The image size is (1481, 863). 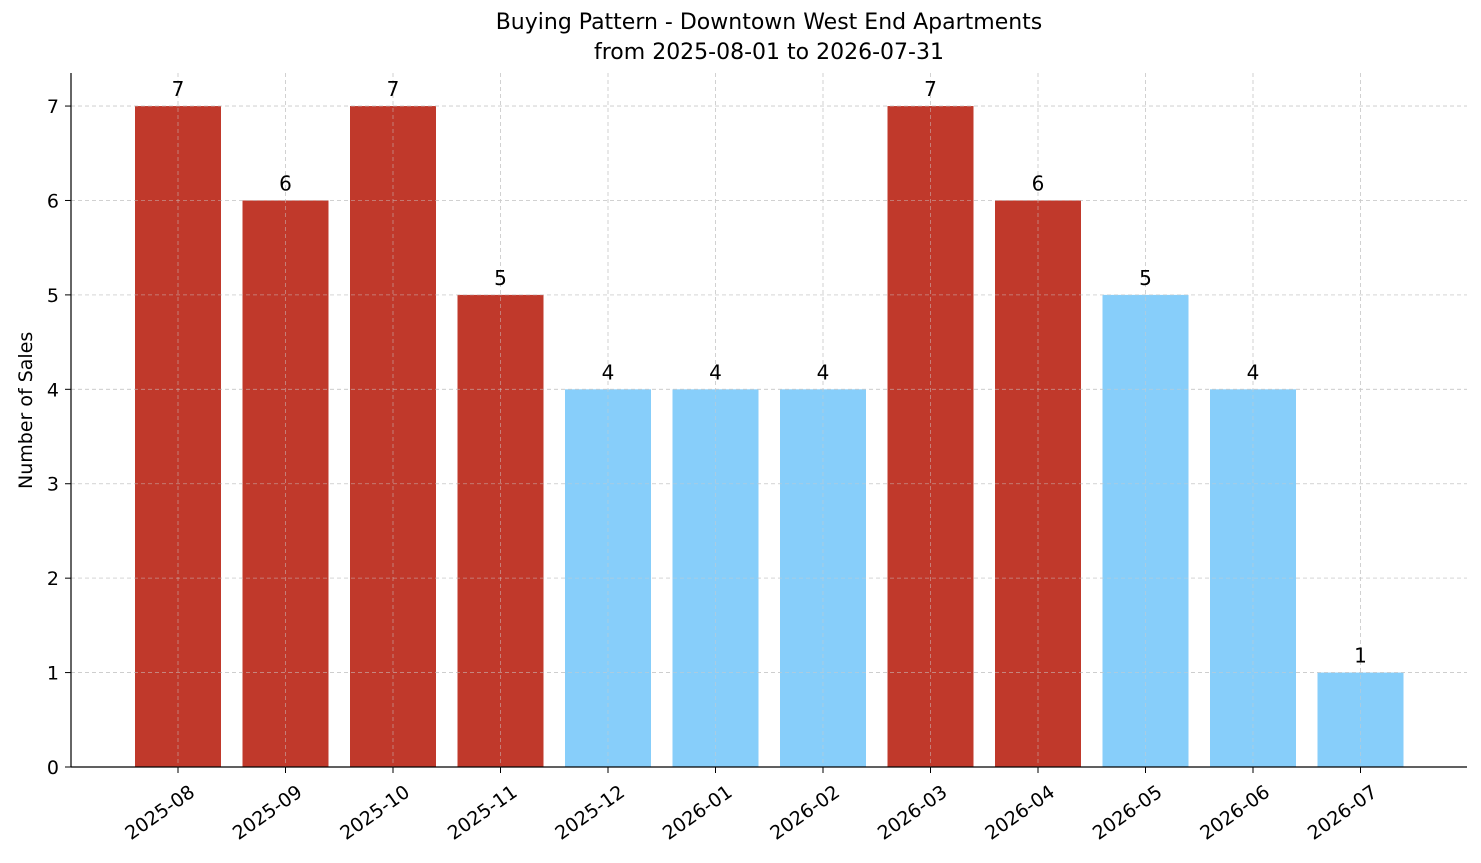 What do you see at coordinates (1360, 656) in the screenshot?
I see `data-label: 1` at bounding box center [1360, 656].